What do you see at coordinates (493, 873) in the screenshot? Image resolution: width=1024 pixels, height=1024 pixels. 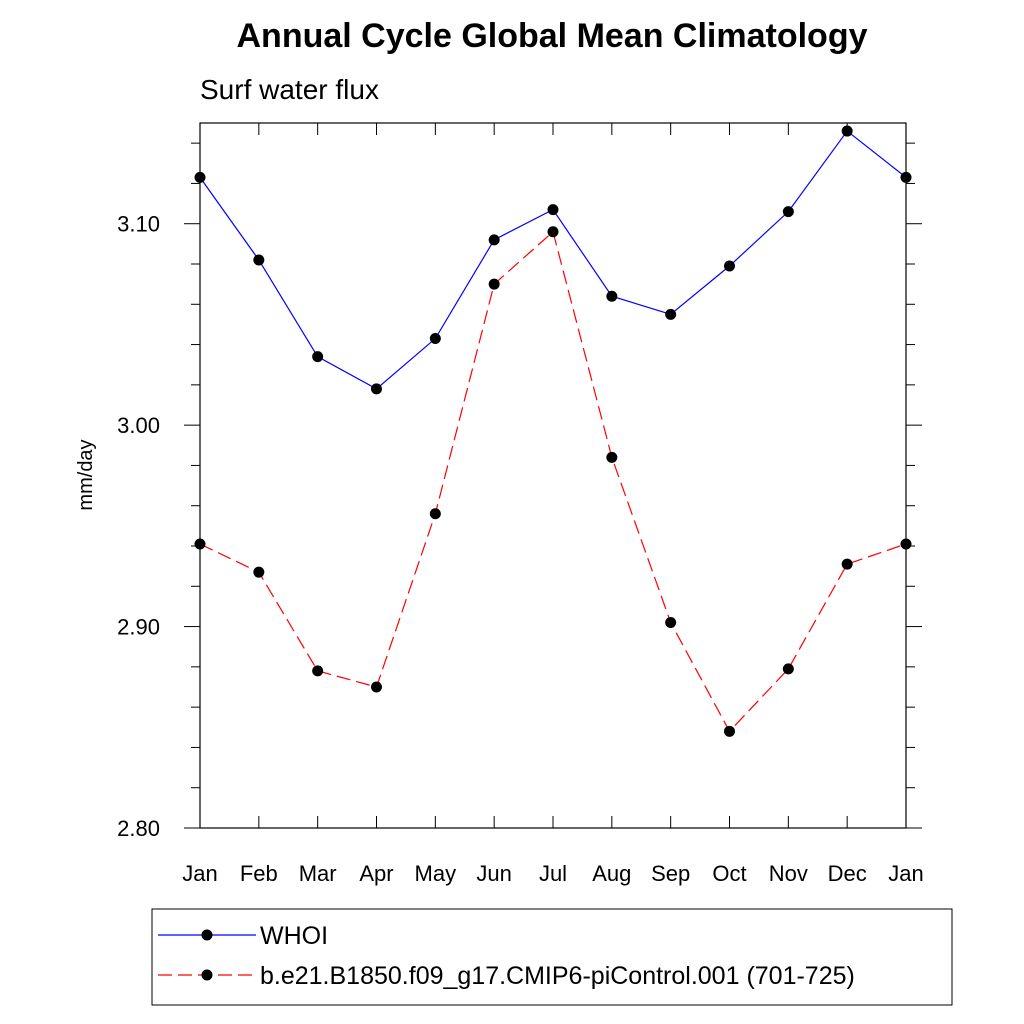 I see `x-tick-label: Jun` at bounding box center [493, 873].